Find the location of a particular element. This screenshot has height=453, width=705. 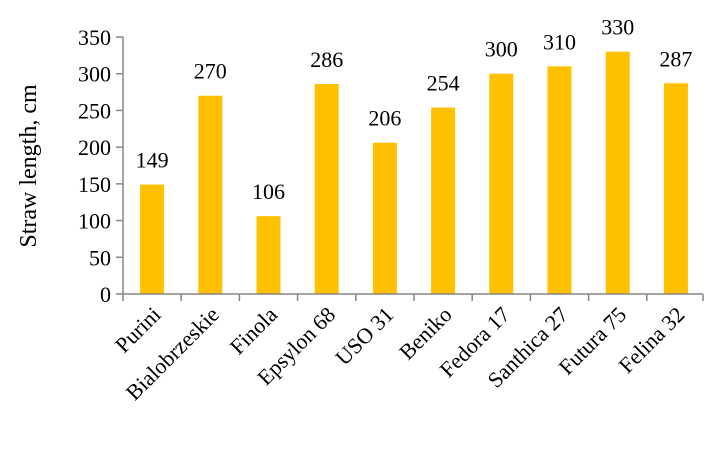

data-label-3: 106 is located at coordinates (268, 191).